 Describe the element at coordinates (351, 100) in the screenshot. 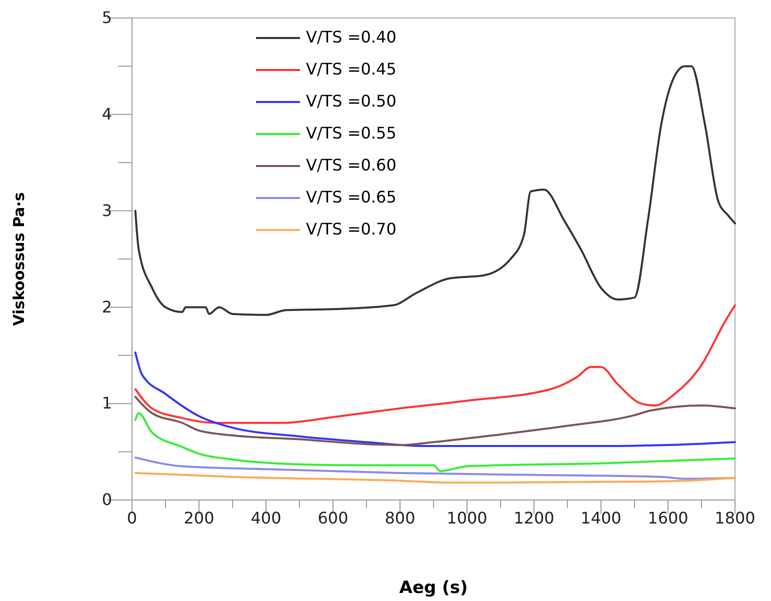

I see `legend-label: V/TS =0.50` at that location.